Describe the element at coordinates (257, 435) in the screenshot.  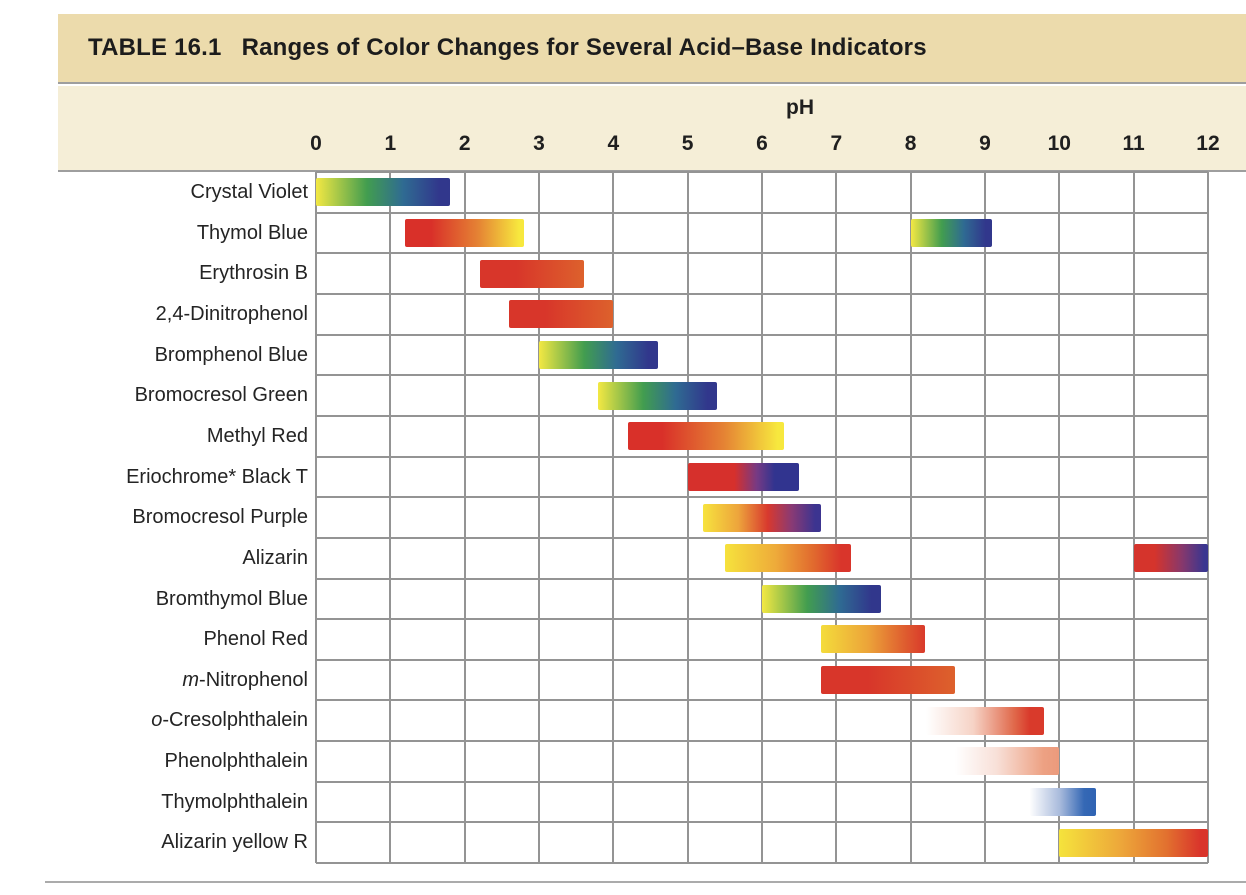
I see `indicator-label: Methyl Red` at that location.